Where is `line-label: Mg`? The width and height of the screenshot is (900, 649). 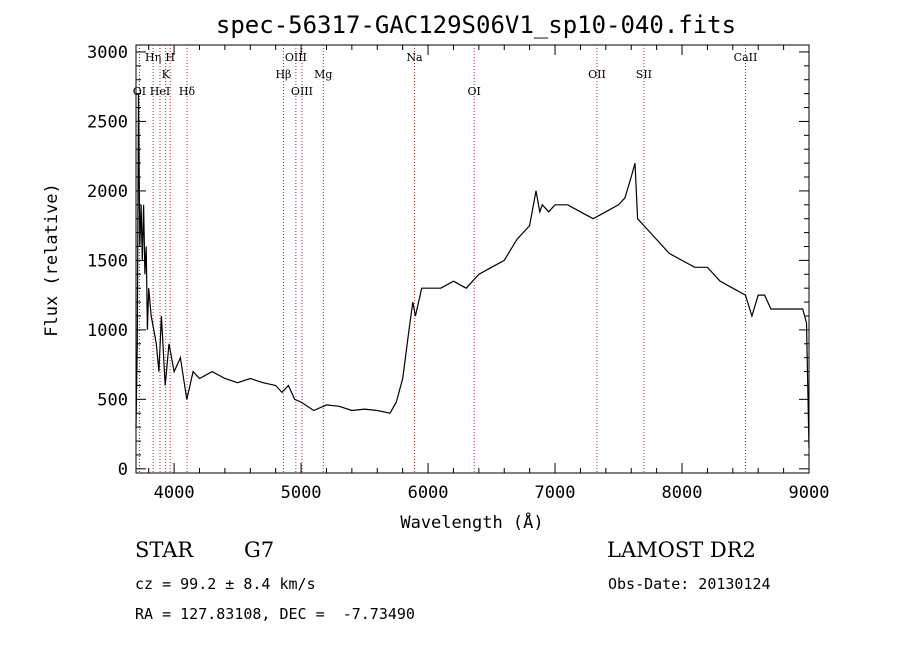 line-label: Mg is located at coordinates (323, 74).